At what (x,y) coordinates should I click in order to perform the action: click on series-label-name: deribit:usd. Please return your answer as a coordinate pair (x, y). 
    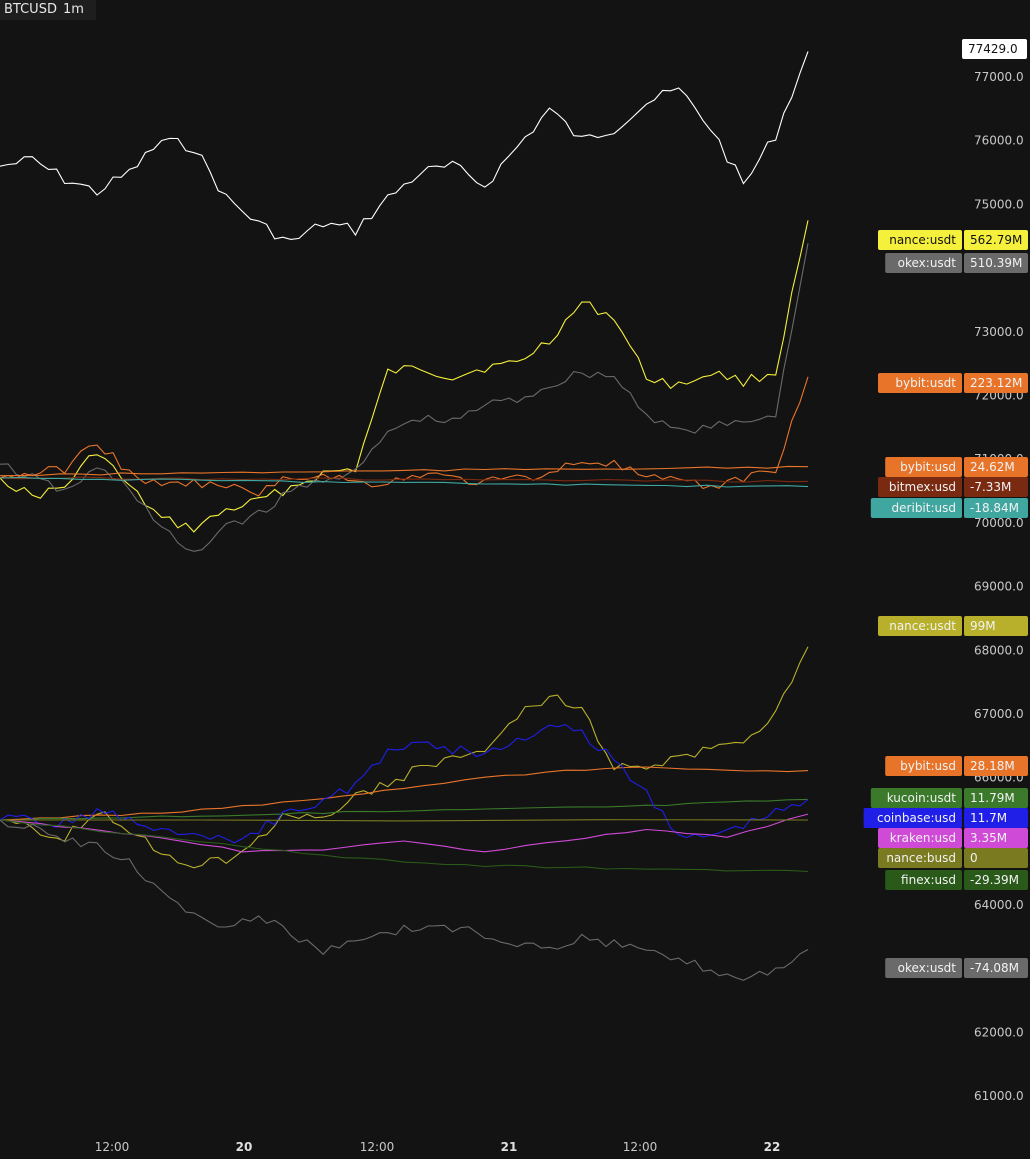
    Looking at the image, I should click on (924, 508).